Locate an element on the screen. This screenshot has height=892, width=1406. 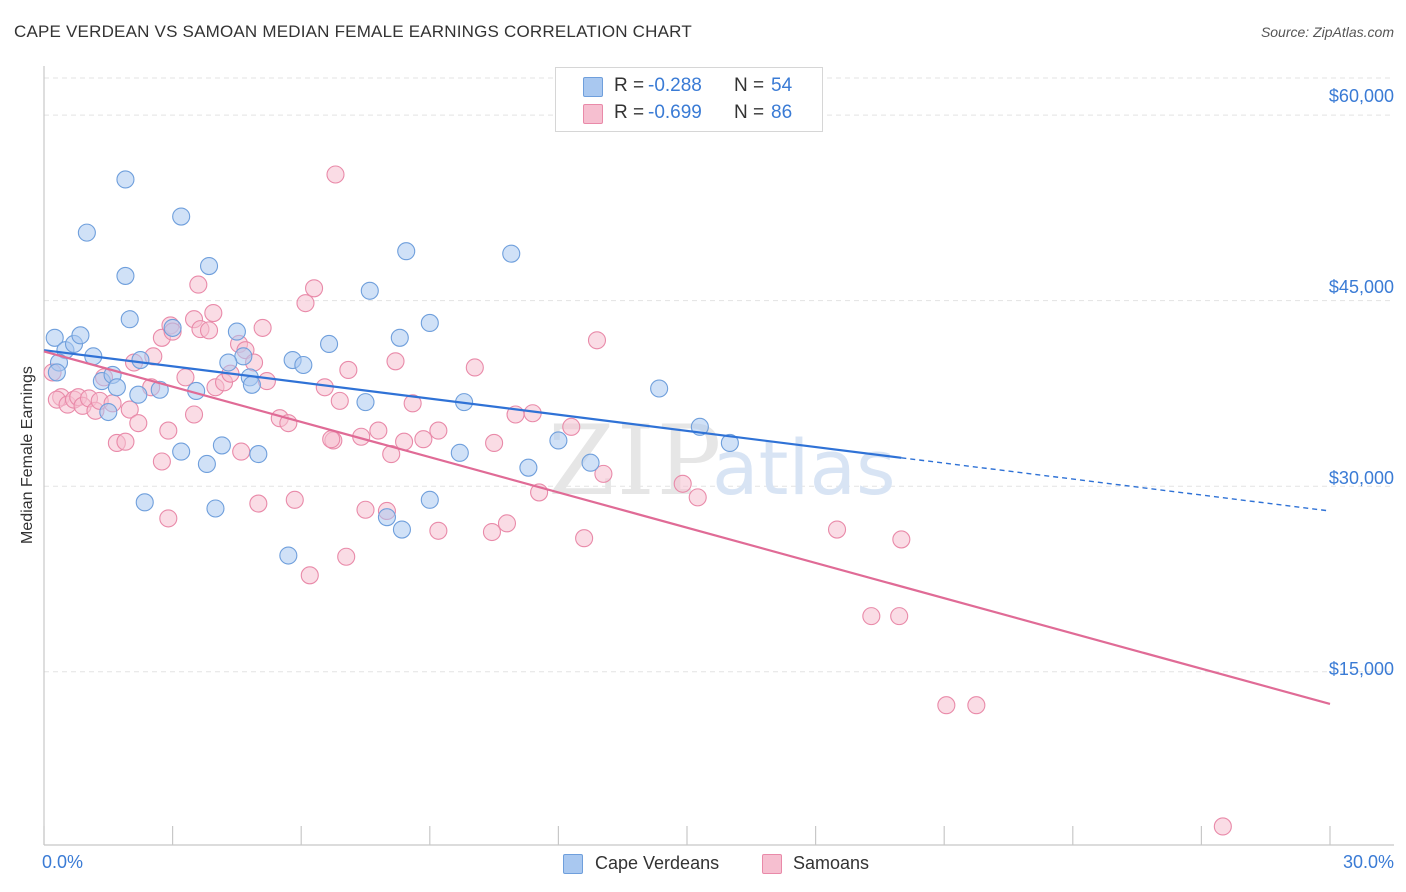
legend-n-value: 54 is located at coordinates (782, 85).